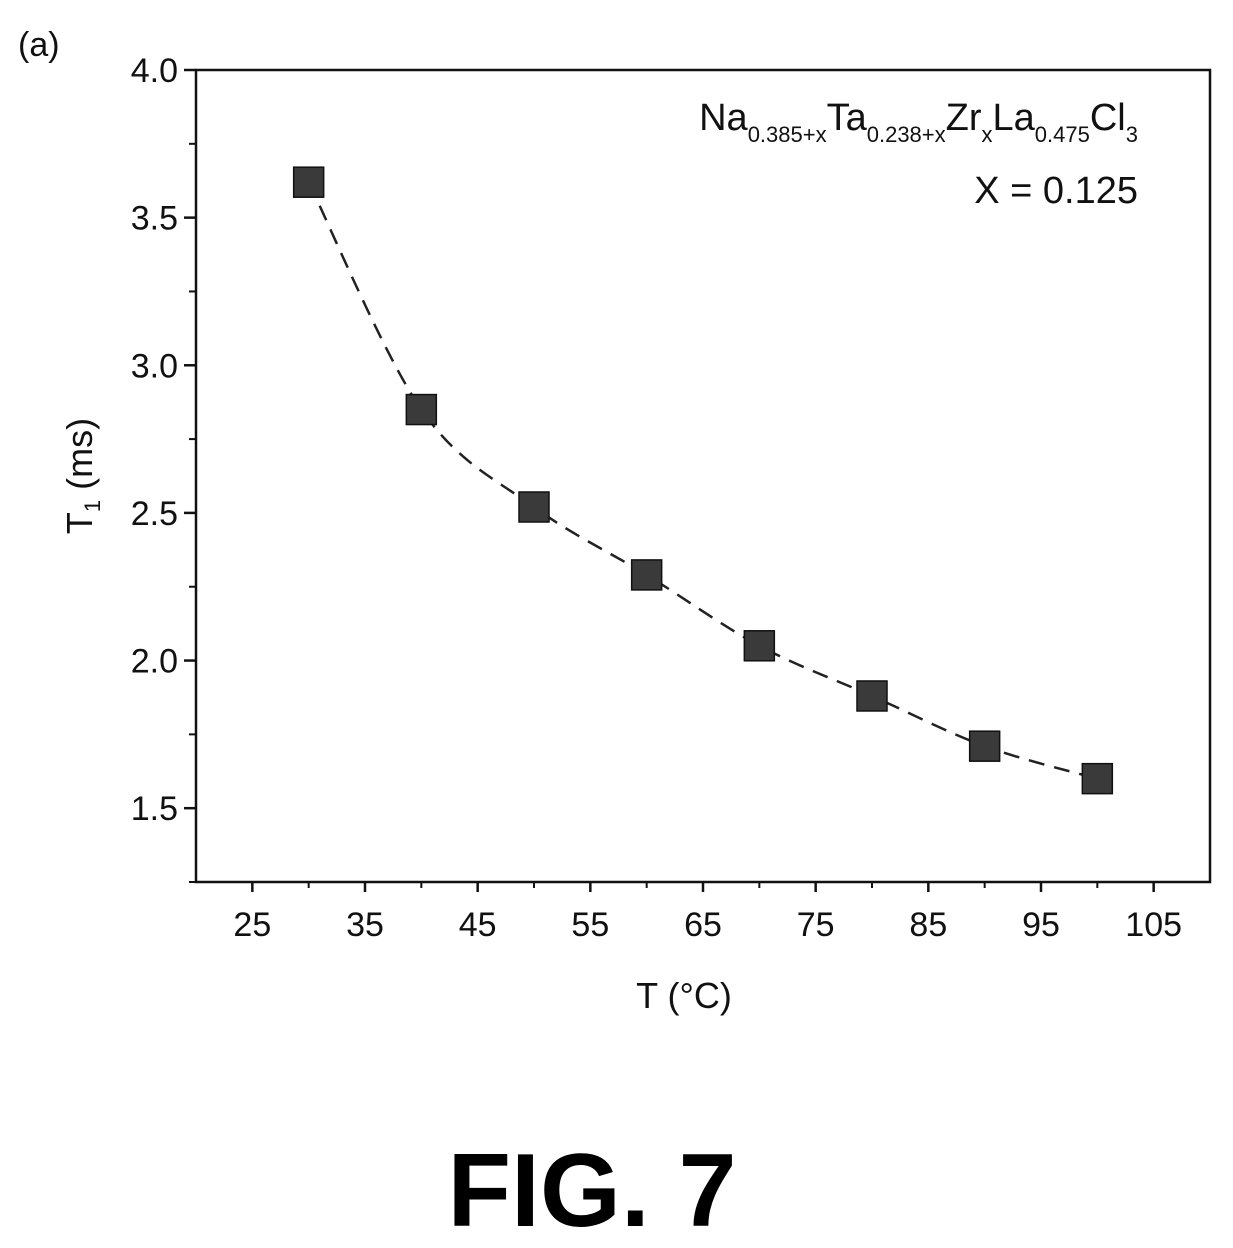  Describe the element at coordinates (365, 925) in the screenshot. I see `x-tick-label: 35` at that location.